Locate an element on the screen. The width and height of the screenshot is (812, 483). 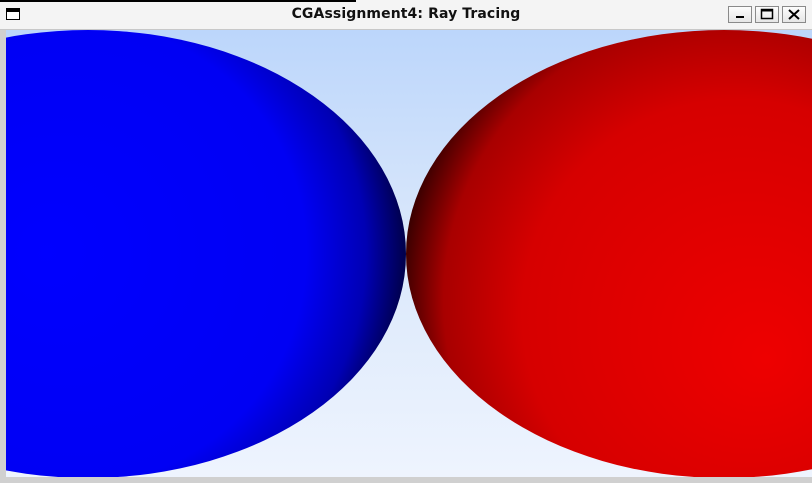
window-menu-icon is located at coordinates (13, 14).